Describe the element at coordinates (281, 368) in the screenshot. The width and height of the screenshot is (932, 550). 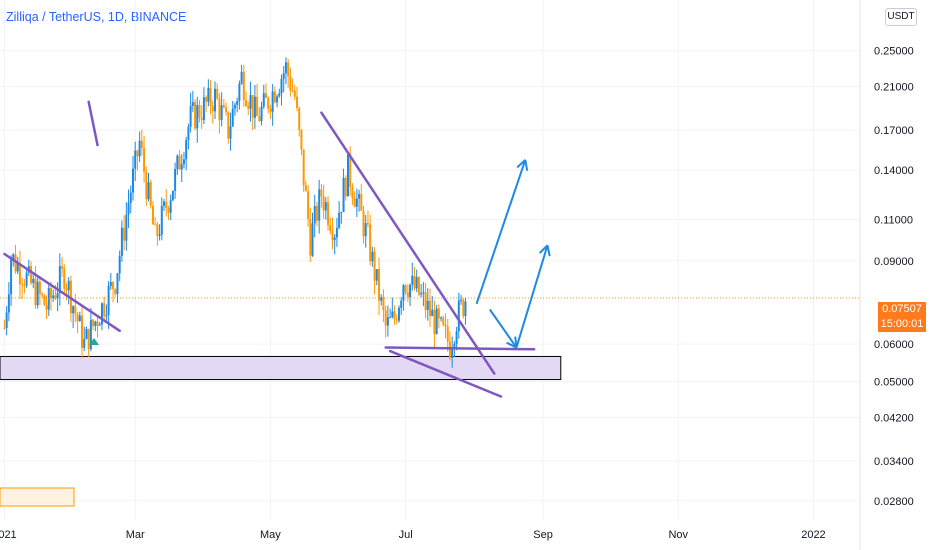
I see `support-zone` at that location.